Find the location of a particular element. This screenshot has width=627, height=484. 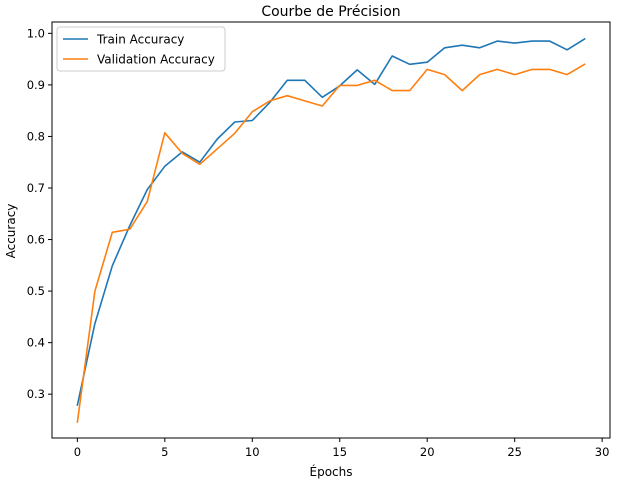

y-tick-label: 0.7 is located at coordinates (36, 188).